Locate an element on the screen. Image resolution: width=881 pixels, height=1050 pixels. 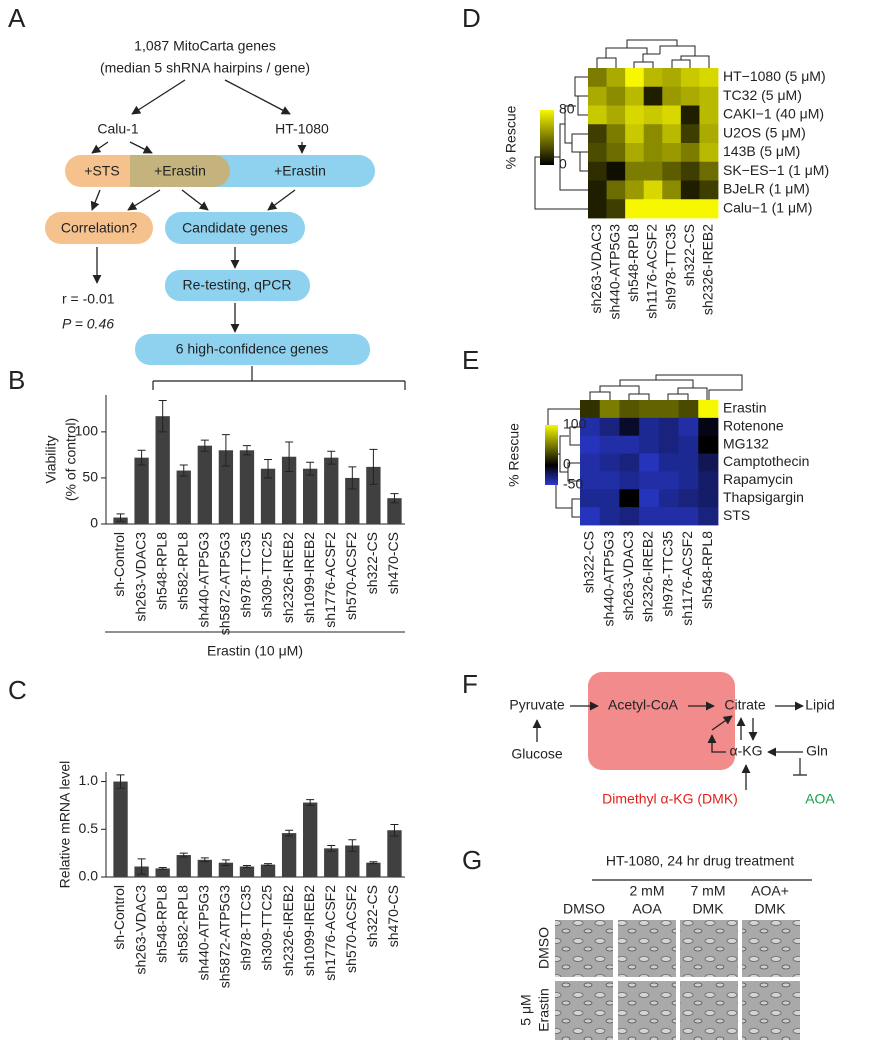
row-label: MG132 is located at coordinates (746, 443).